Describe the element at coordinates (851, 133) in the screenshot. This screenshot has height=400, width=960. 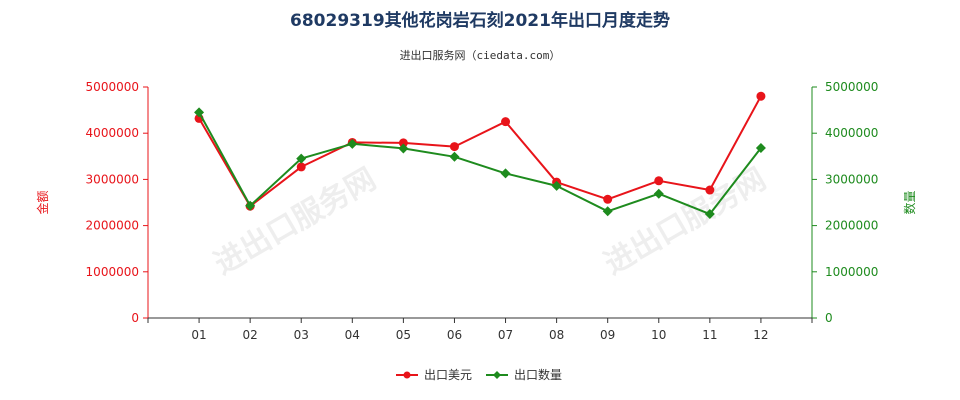
I see `y-right-tick-label: 4000000` at that location.